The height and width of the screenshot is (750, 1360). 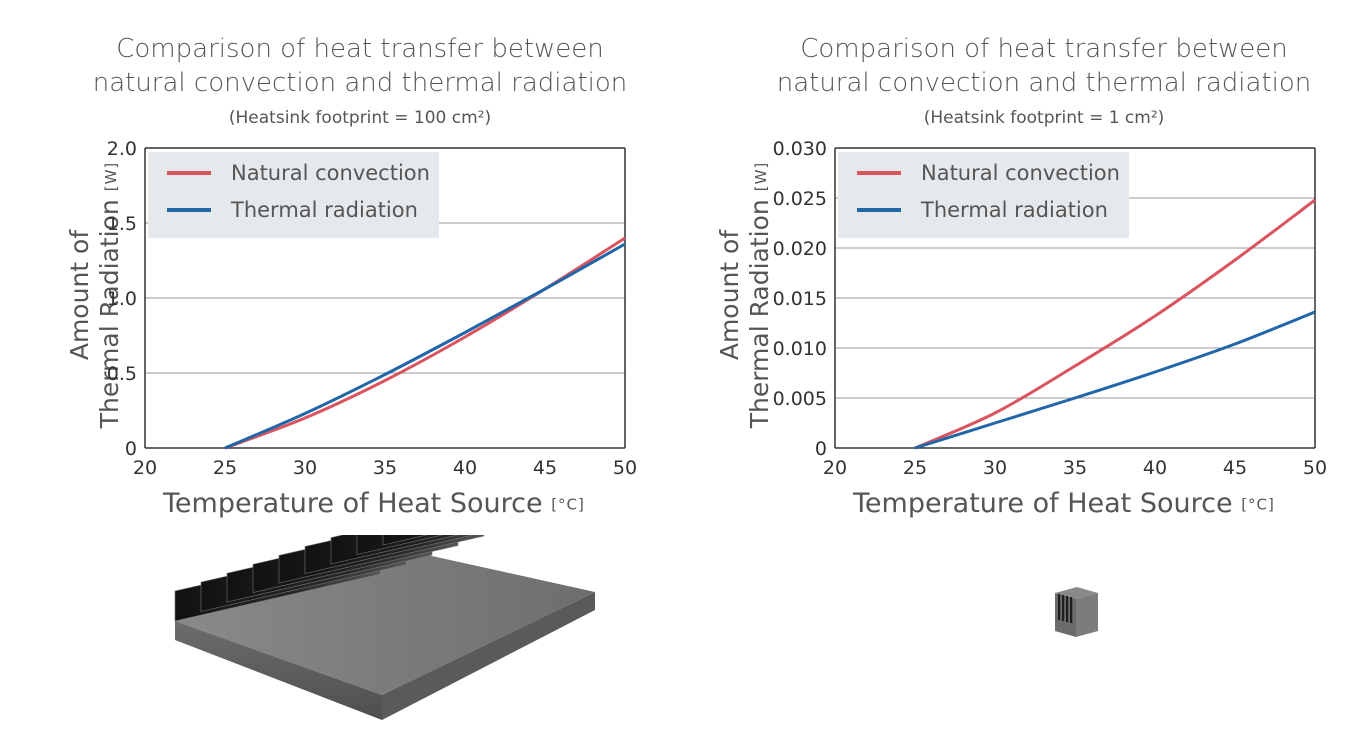 I want to click on y-tick-label: 0.015, so click(x=800, y=299).